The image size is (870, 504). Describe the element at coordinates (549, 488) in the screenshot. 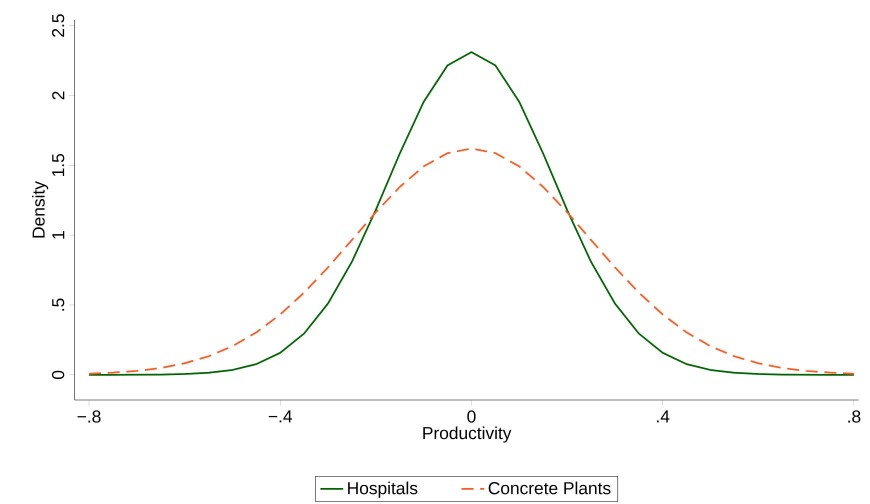

I see `legend-label: Concrete Plants` at that location.